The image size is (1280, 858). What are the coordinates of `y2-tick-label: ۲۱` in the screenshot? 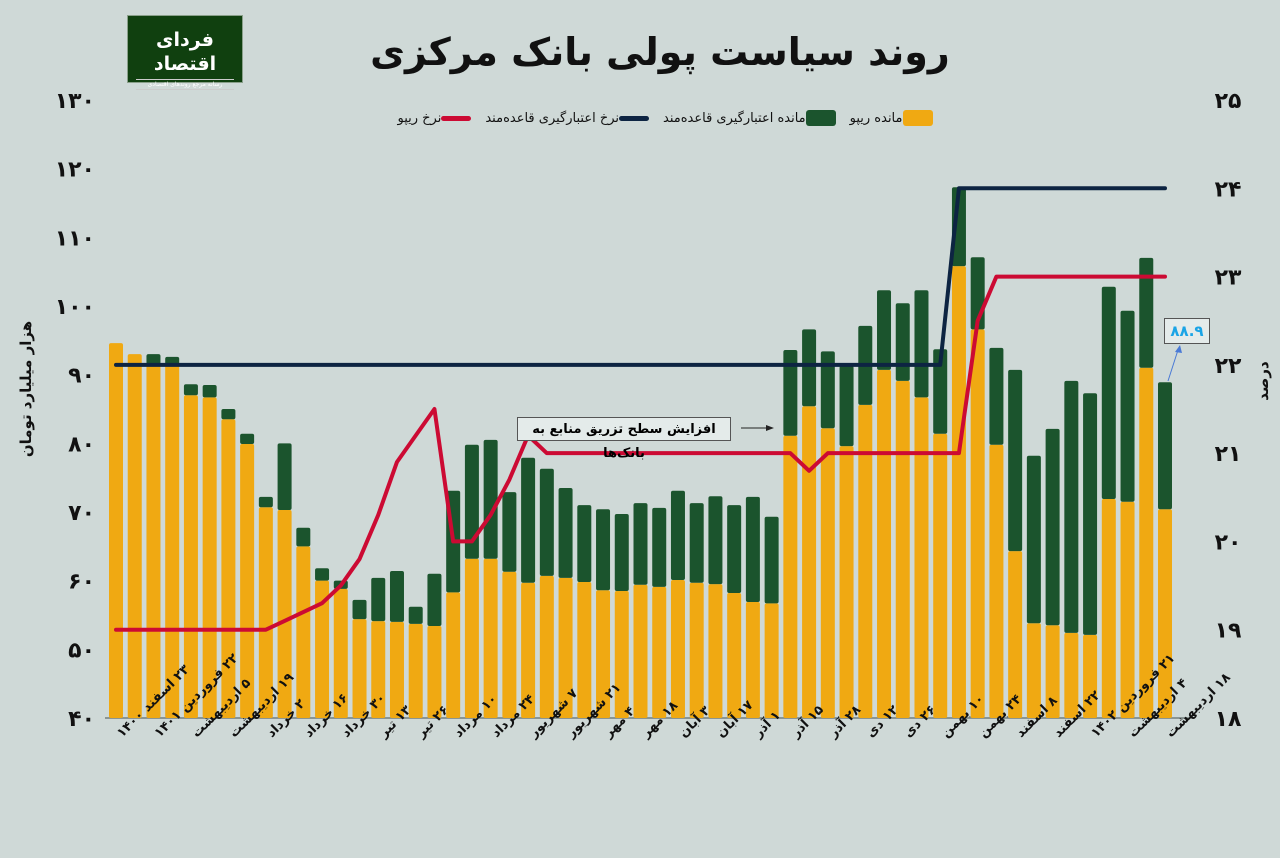 It's located at (1228, 454).